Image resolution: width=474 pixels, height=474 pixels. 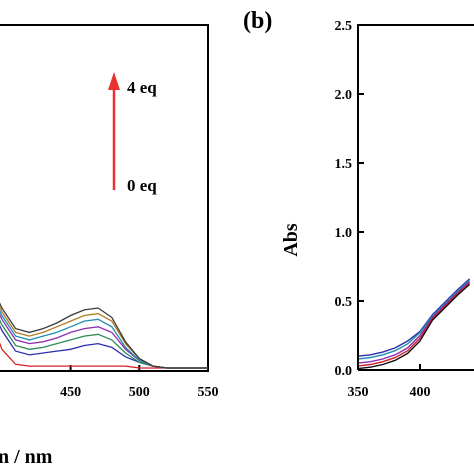 I want to click on panel-a-x-ticks: 450 500 550, so click(x=139, y=382).